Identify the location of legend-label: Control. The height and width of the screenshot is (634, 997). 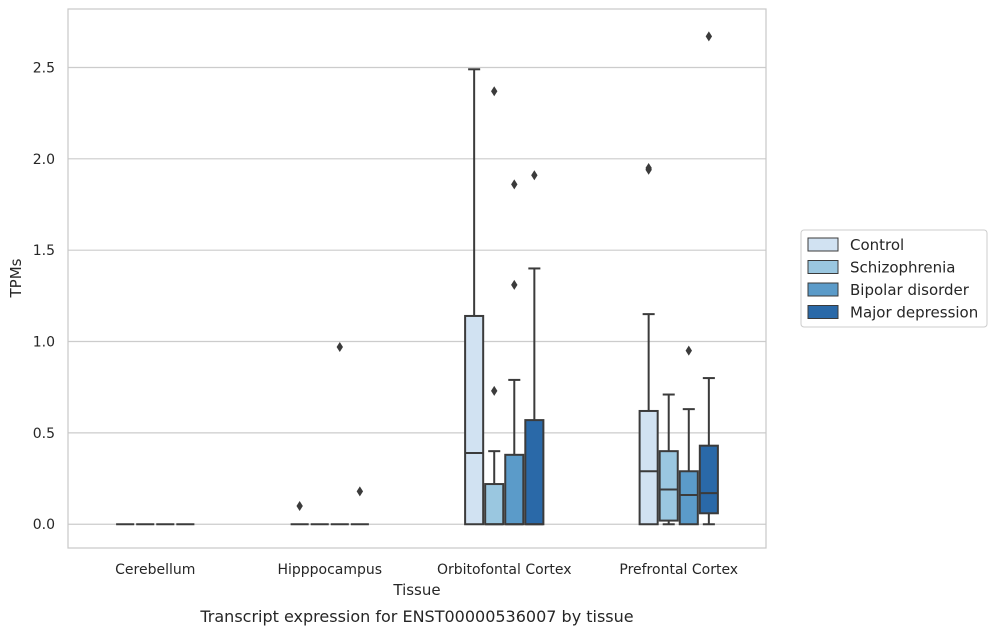
(877, 245).